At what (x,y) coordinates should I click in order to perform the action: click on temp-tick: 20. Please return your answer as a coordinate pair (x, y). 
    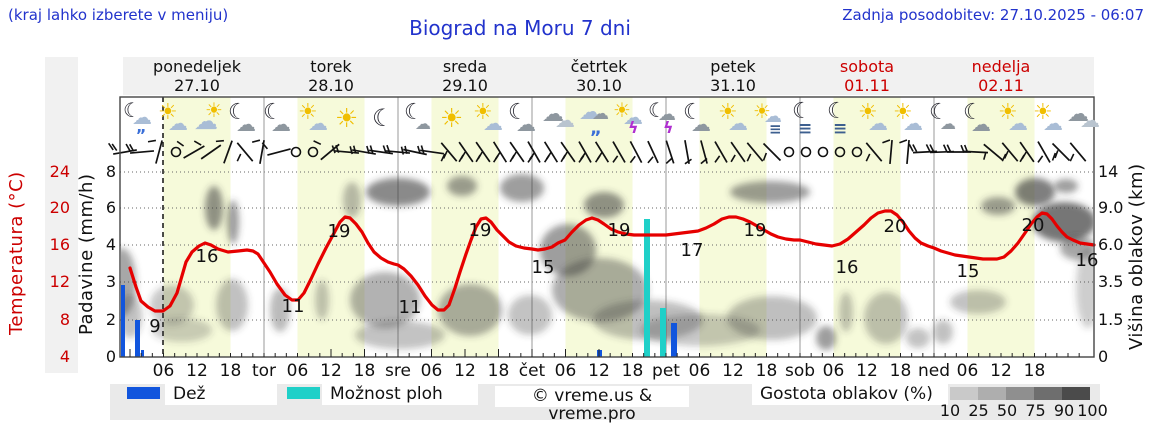
    Looking at the image, I should click on (59, 207).